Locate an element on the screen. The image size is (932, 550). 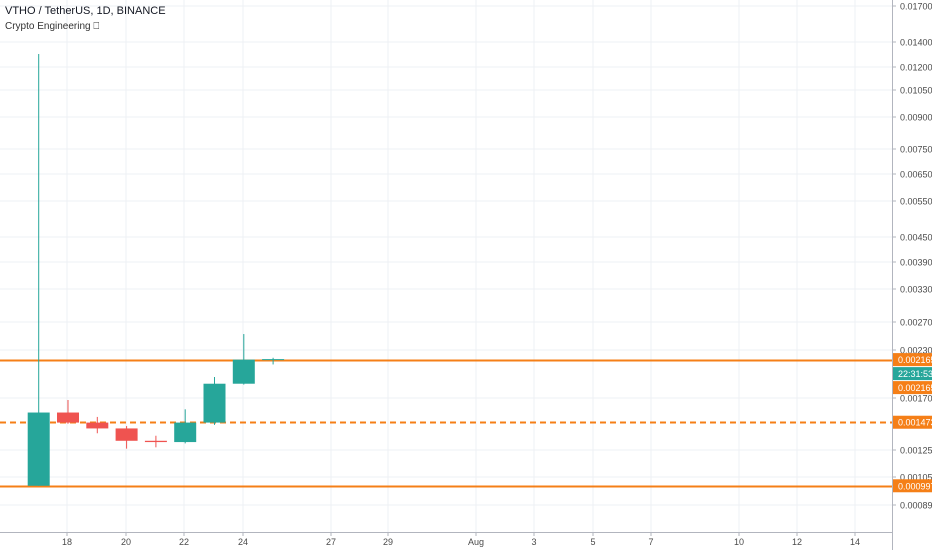
time-tick-label: 10 is located at coordinates (739, 542).